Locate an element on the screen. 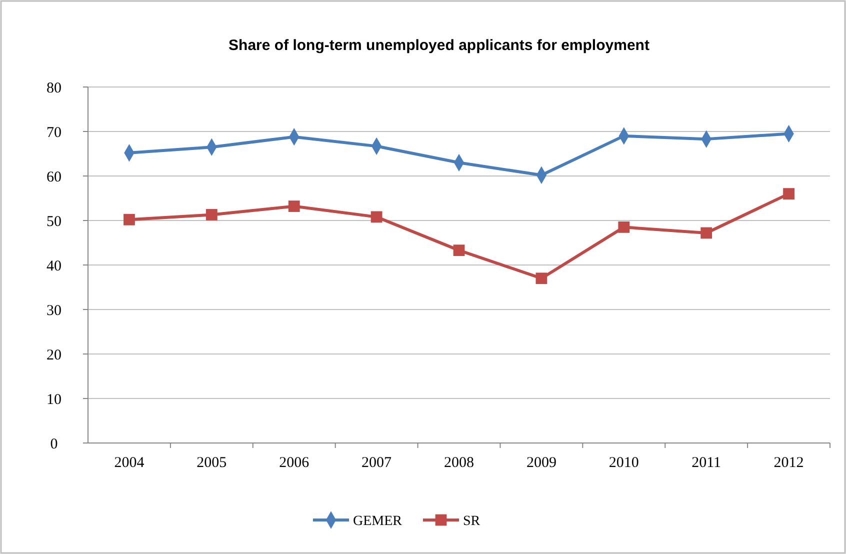  chart-title: Share of long-term unemployed applicants for employment is located at coordinates (439, 45).